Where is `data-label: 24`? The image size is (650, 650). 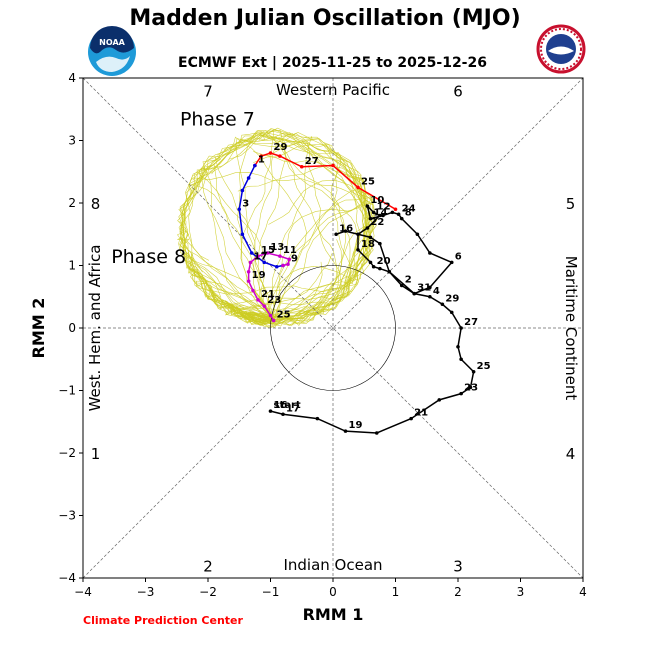 data-label: 24 is located at coordinates (409, 208).